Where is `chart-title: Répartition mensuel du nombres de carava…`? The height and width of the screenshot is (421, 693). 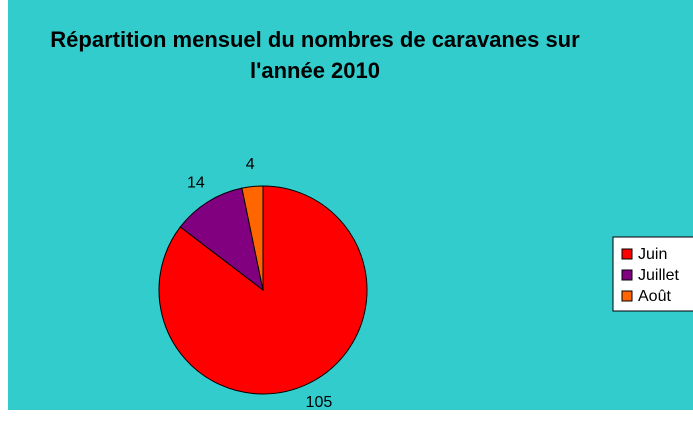
chart-title: Répartition mensuel du nombres de carava… is located at coordinates (315, 55).